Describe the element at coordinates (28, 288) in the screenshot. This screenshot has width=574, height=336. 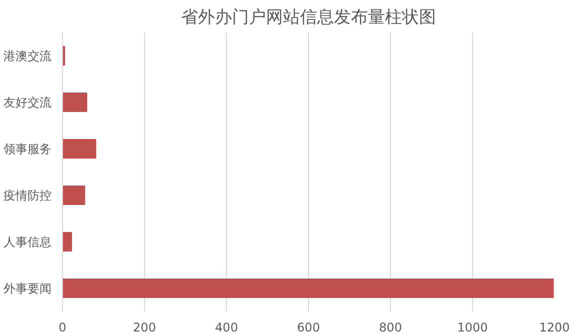
I see `y-tick-label: 外事要闻` at that location.